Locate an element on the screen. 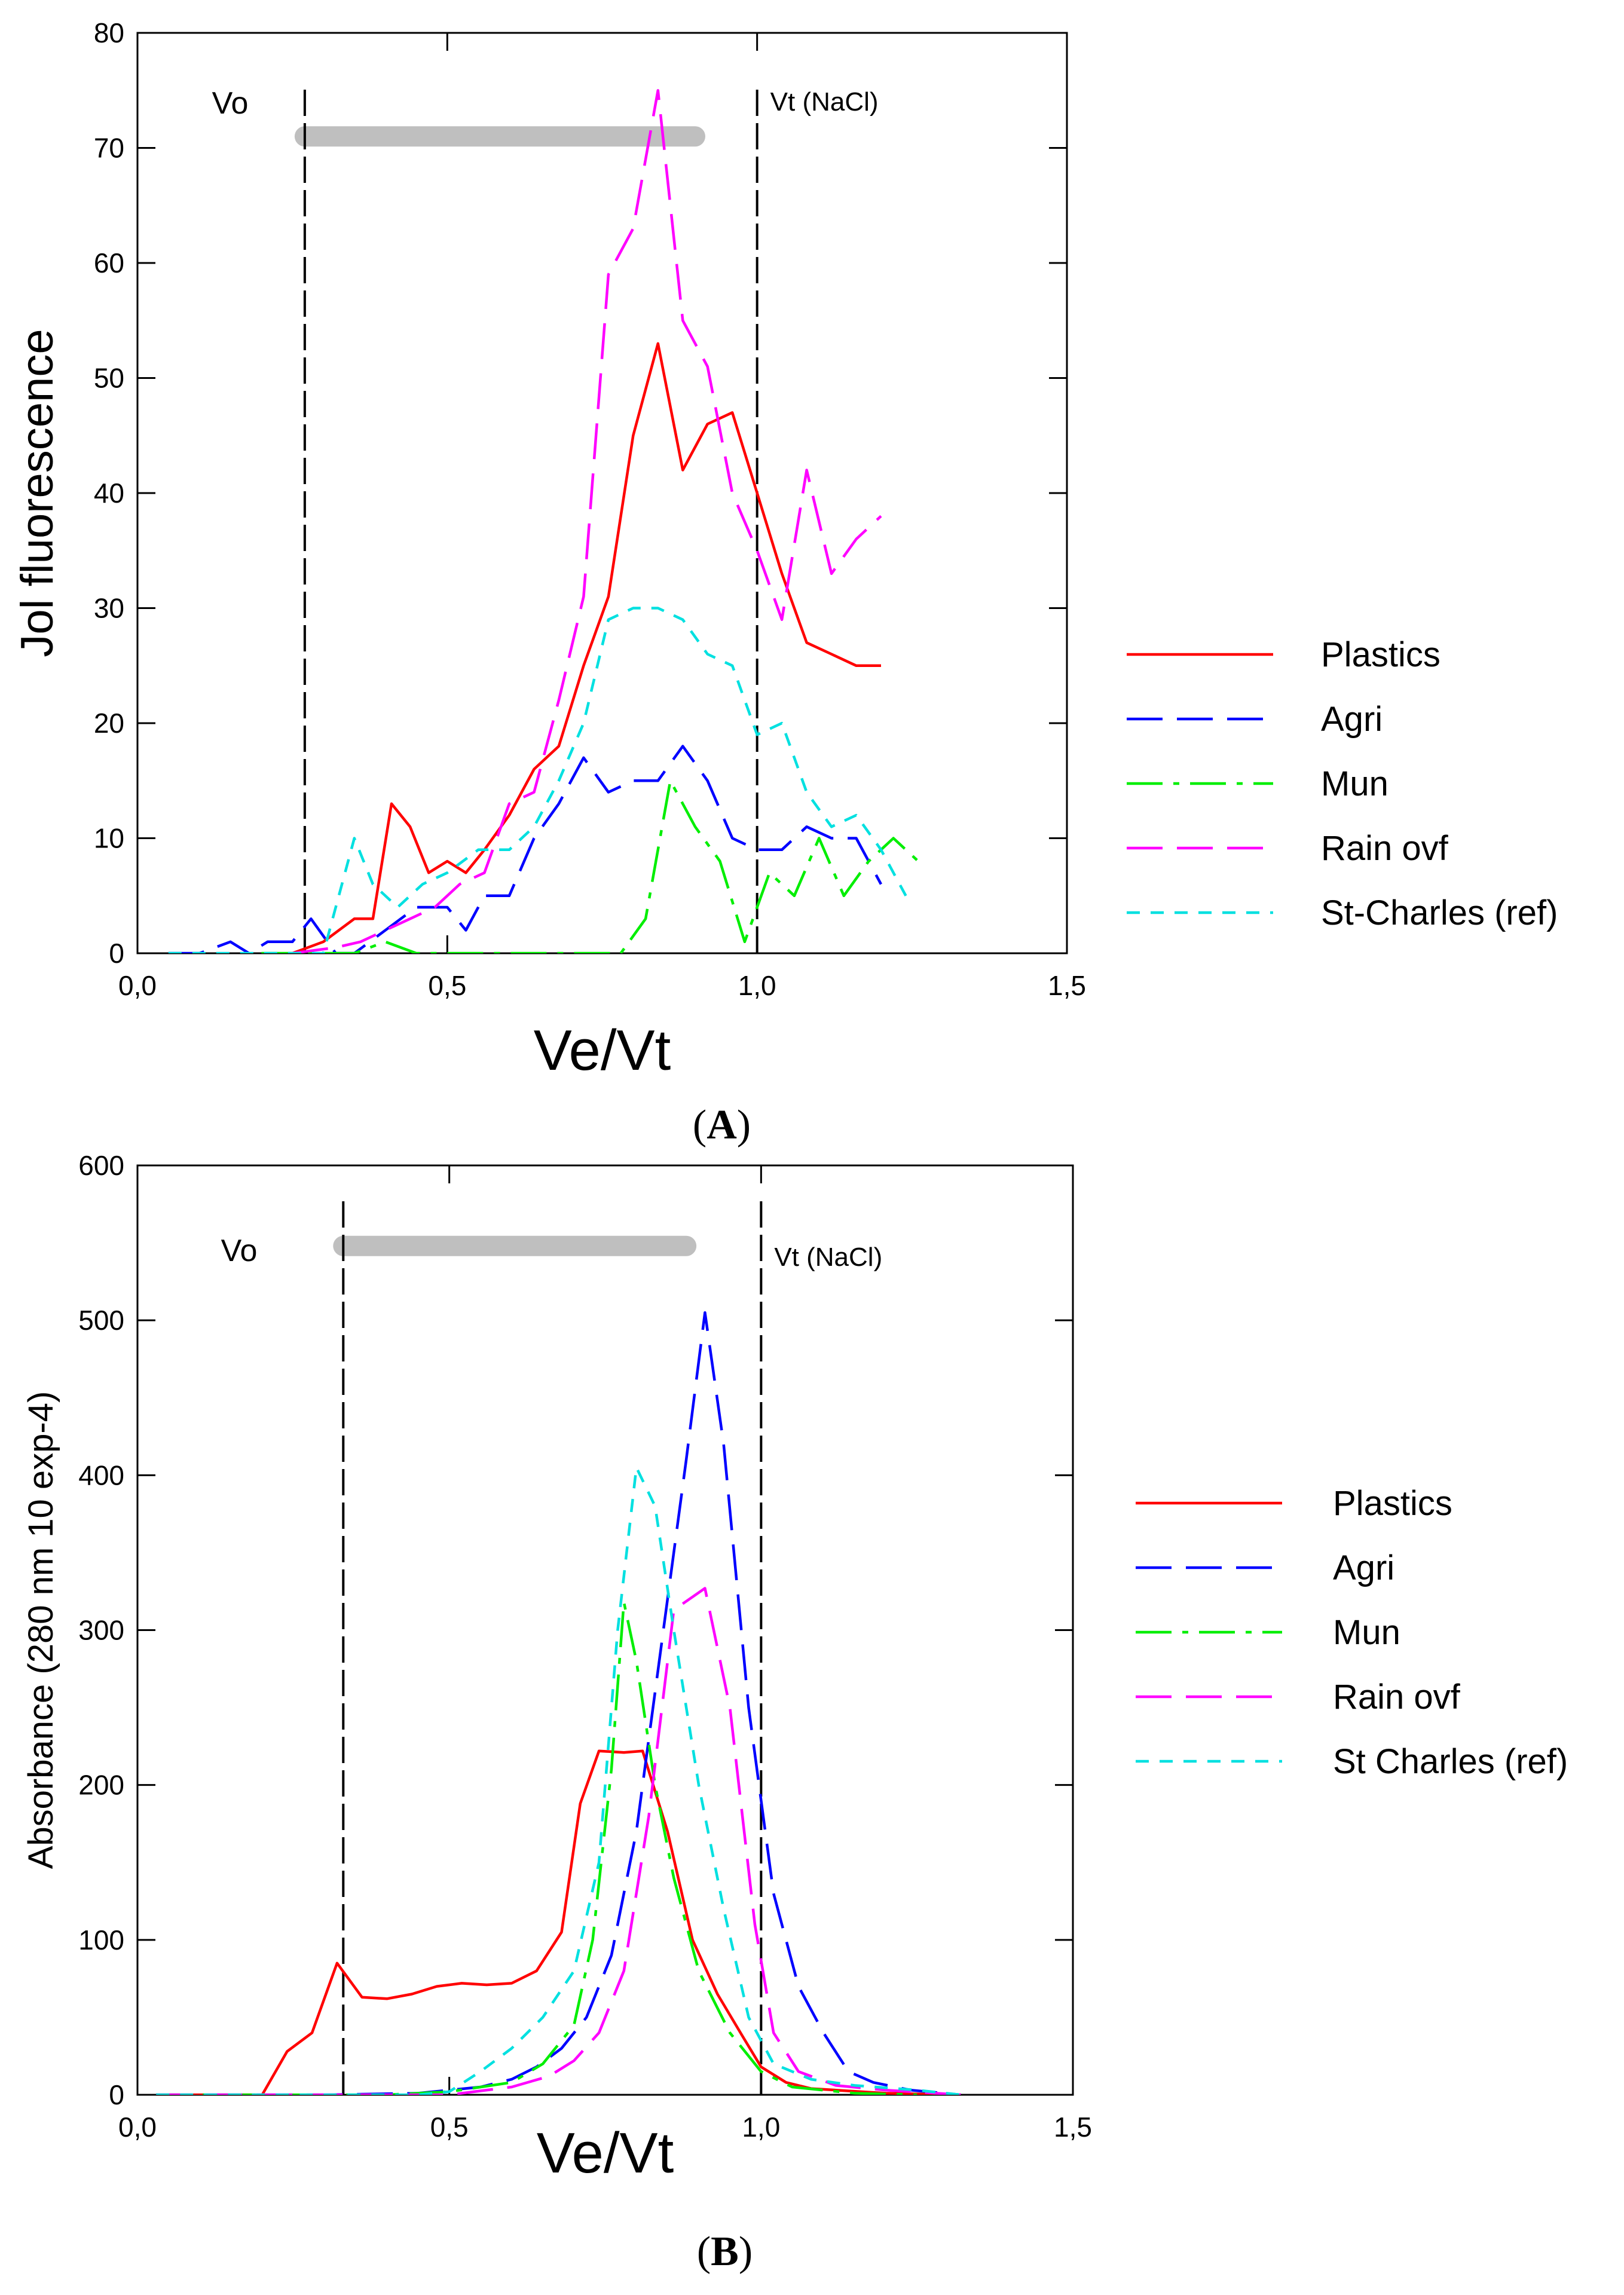 The width and height of the screenshot is (1624, 2295). legend: Plastics Agri Mun Rain ovf St Charles (ref) is located at coordinates (1352, 1633).